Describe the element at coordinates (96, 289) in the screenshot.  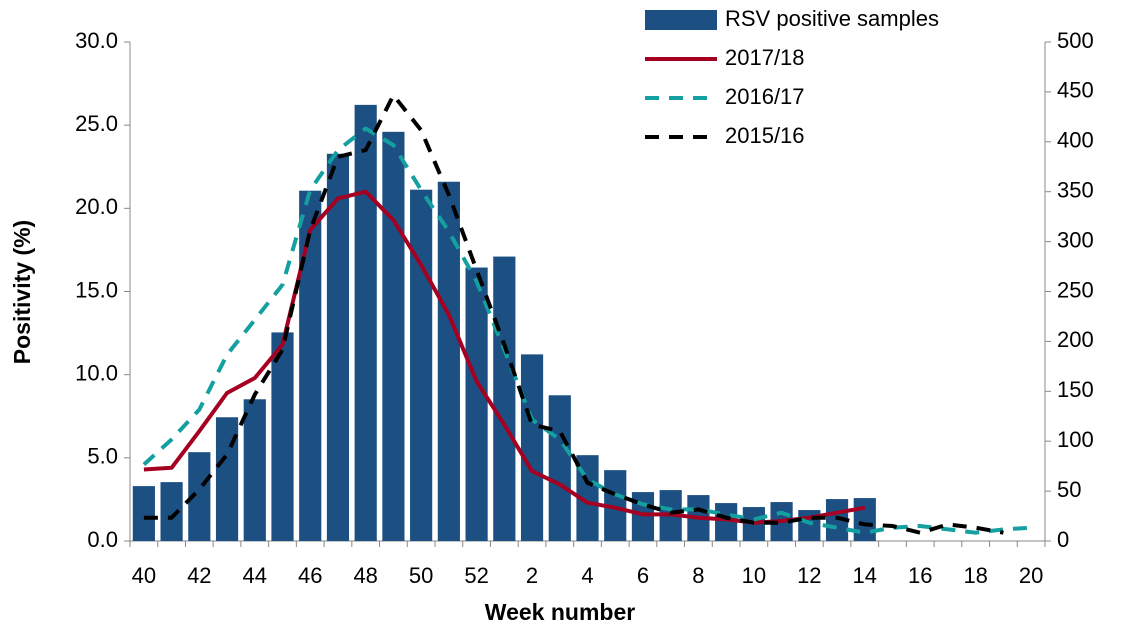
I see `y-tick-label: 15.0` at that location.